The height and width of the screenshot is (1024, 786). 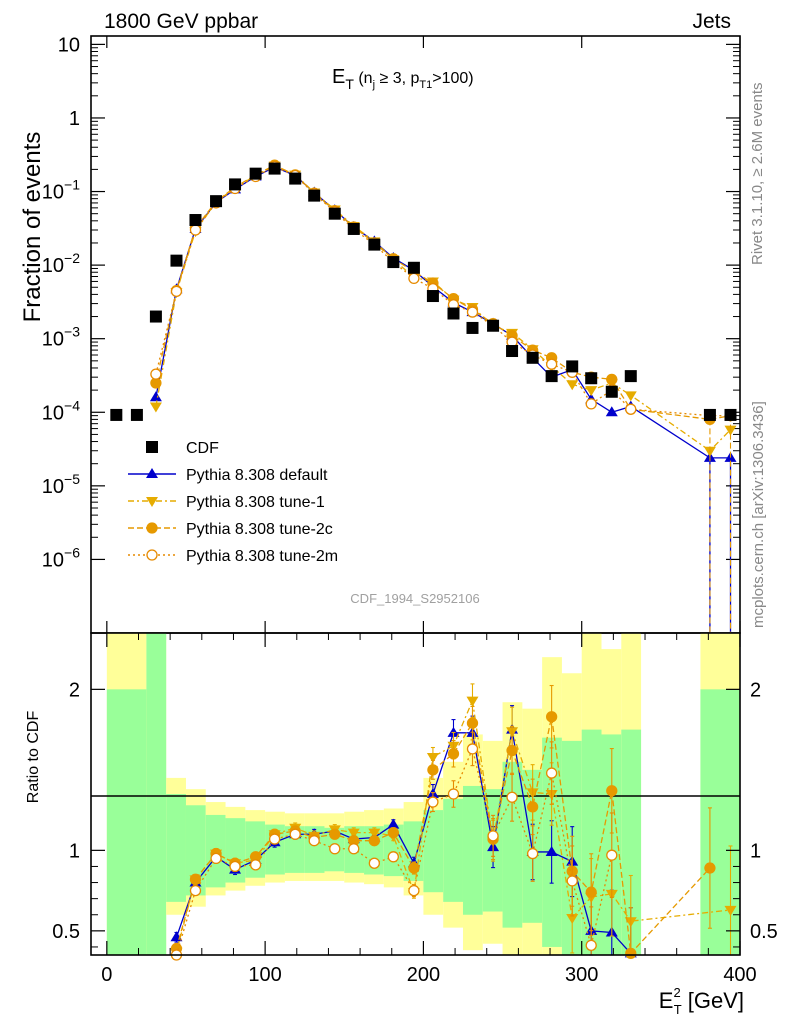 What do you see at coordinates (61, 557) in the screenshot?
I see `main-y-tick-label: 10⁻⁶` at bounding box center [61, 557].